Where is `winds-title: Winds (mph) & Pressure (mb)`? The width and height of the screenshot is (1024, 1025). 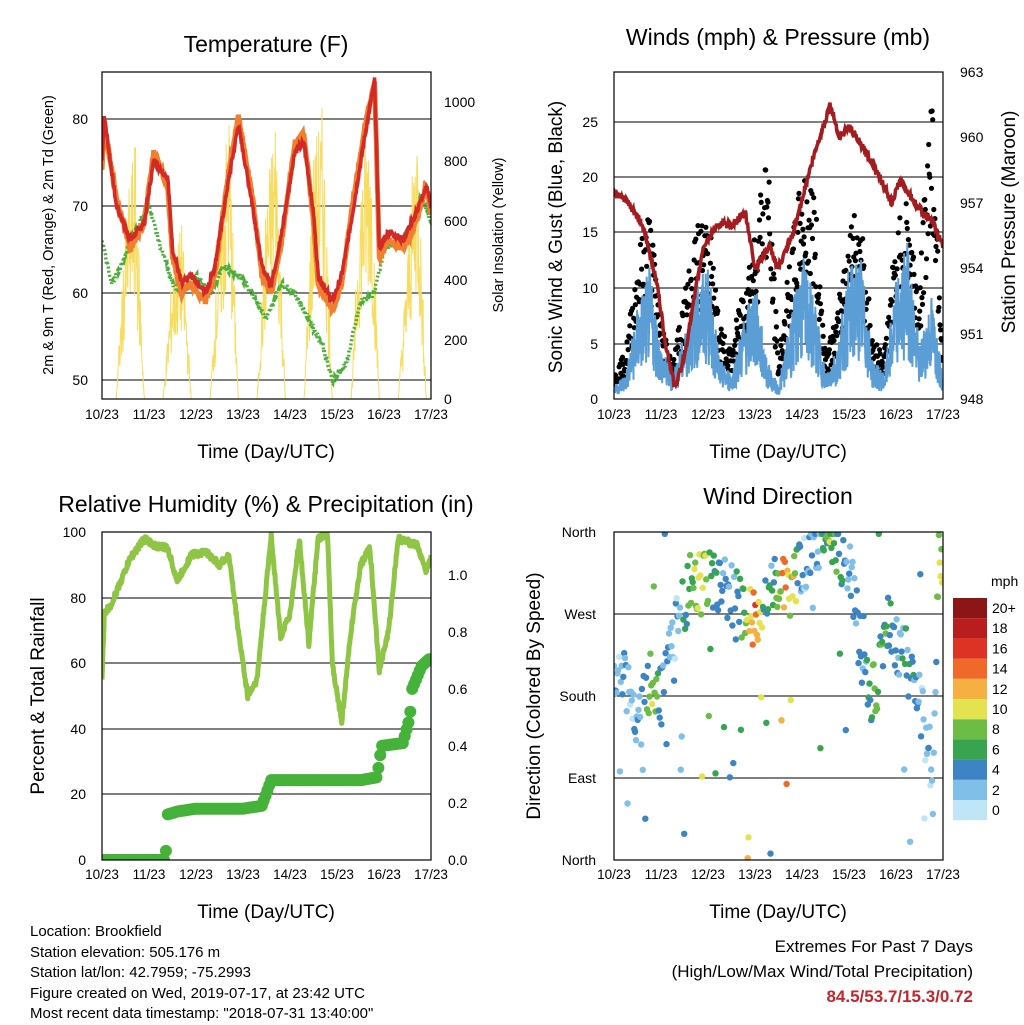 winds-title: Winds (mph) & Pressure (mb) is located at coordinates (778, 37).